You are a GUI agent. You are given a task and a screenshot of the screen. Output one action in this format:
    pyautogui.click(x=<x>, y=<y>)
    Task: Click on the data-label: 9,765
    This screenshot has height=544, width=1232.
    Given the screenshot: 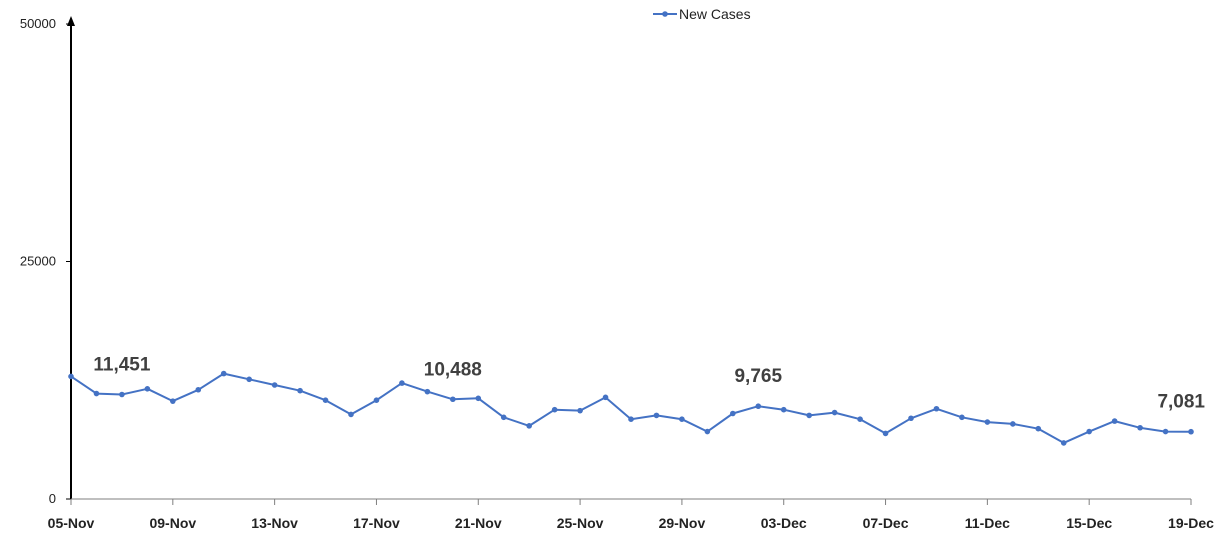 What is the action you would take?
    pyautogui.click(x=758, y=376)
    